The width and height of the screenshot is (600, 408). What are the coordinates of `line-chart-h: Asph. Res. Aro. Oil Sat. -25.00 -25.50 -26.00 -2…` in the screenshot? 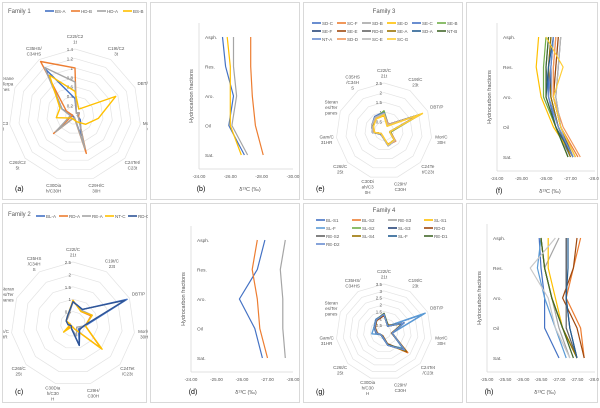 It's located at (538, 310).